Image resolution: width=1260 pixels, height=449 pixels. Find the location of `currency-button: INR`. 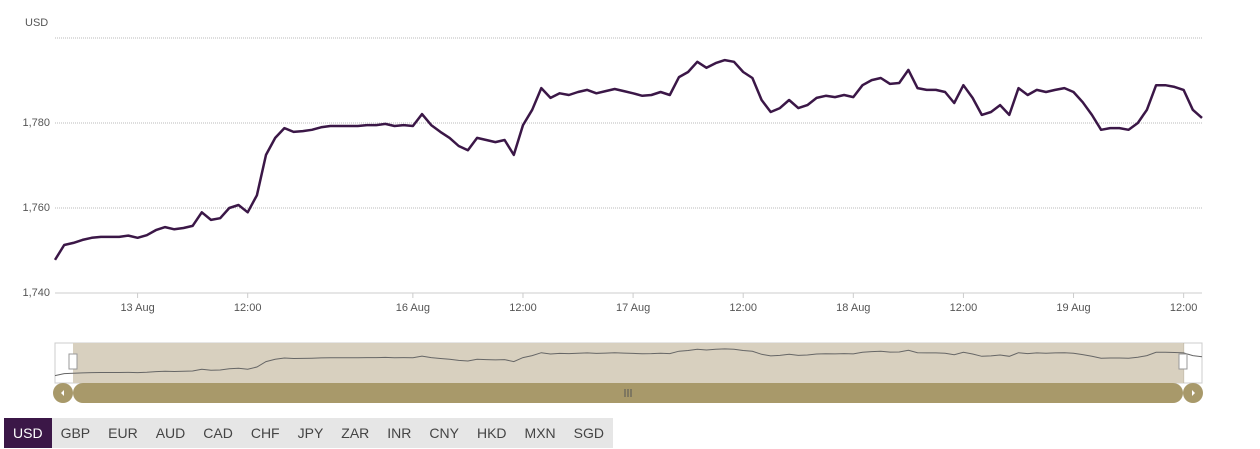

currency-button: INR is located at coordinates (399, 433).